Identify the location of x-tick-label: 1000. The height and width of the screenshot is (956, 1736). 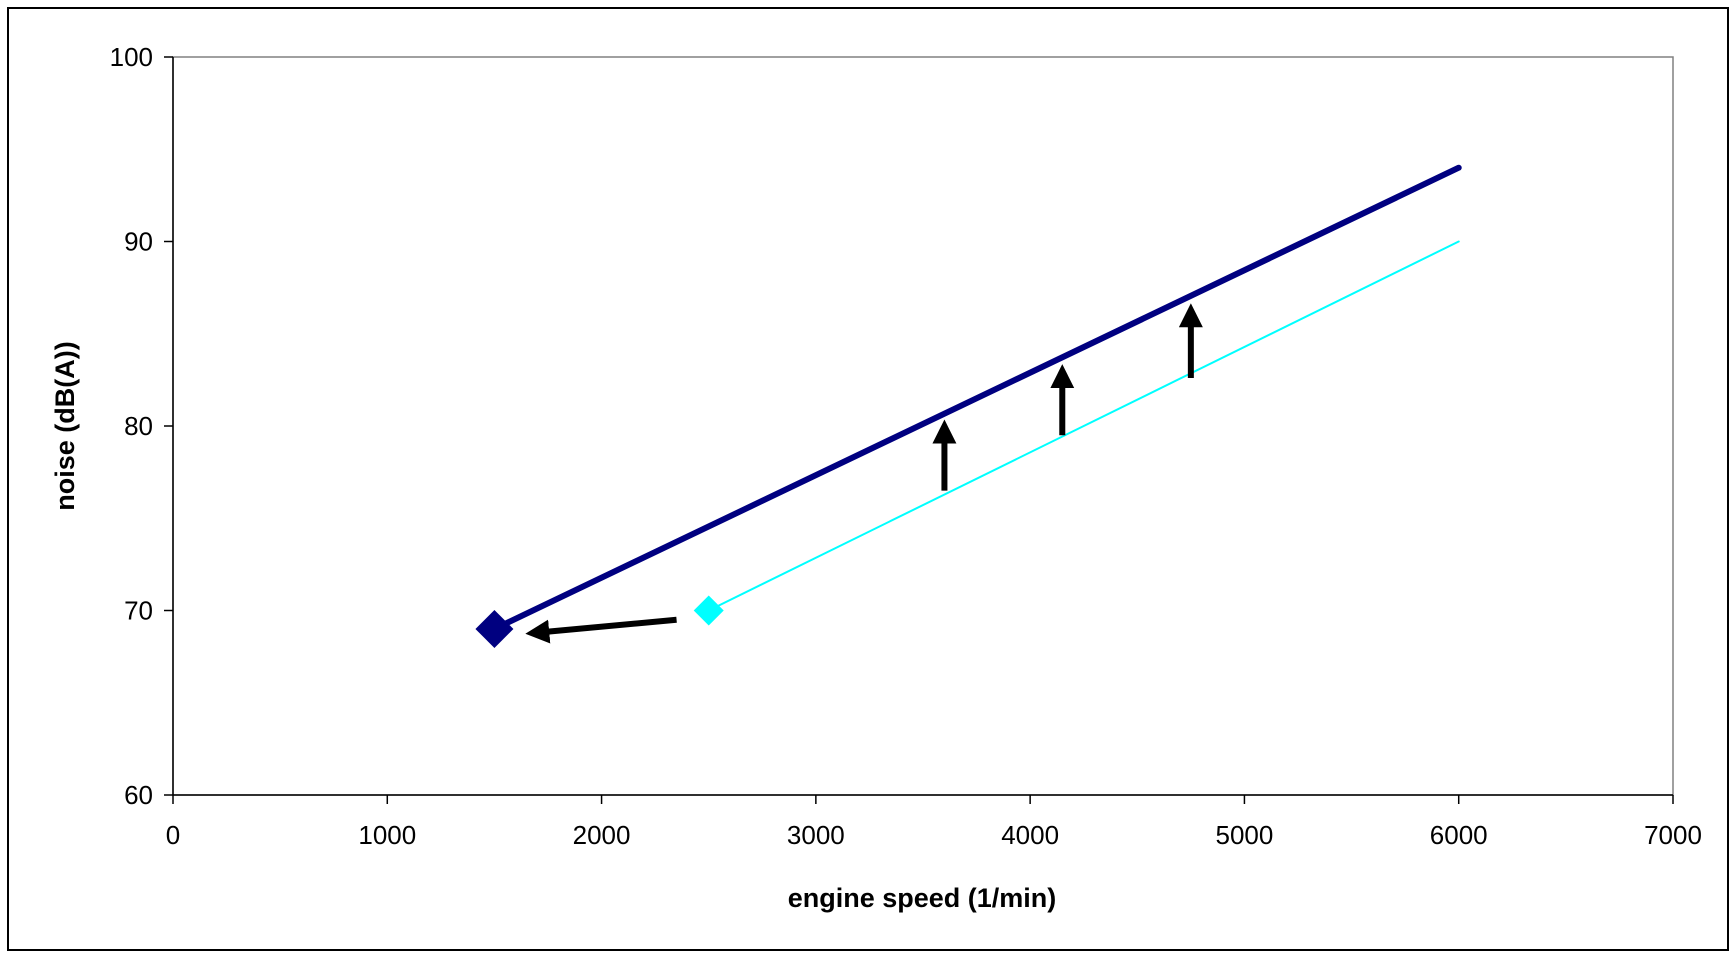
(387, 835).